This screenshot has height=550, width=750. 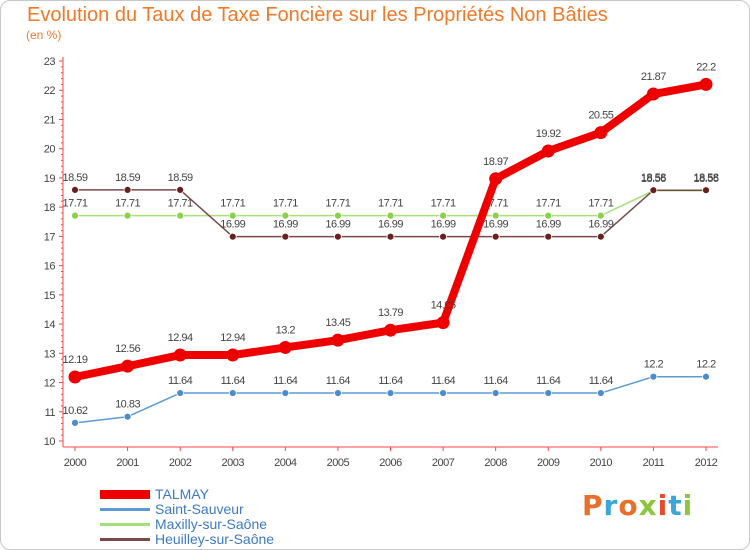 What do you see at coordinates (337, 323) in the screenshot?
I see `data-label-talmay: 13.45` at bounding box center [337, 323].